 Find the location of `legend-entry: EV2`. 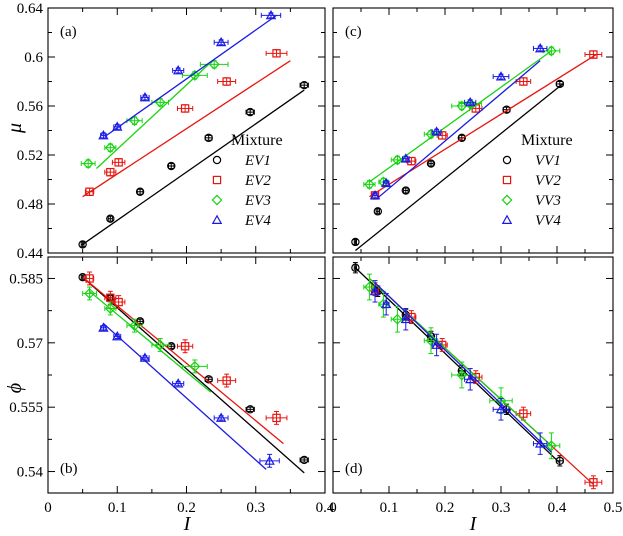

legend-entry: EV2 is located at coordinates (257, 181).